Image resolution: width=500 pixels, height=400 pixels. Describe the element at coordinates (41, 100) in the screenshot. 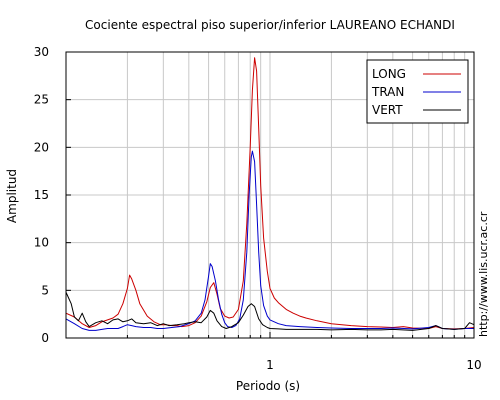

I see `y-tick-label: 25` at that location.